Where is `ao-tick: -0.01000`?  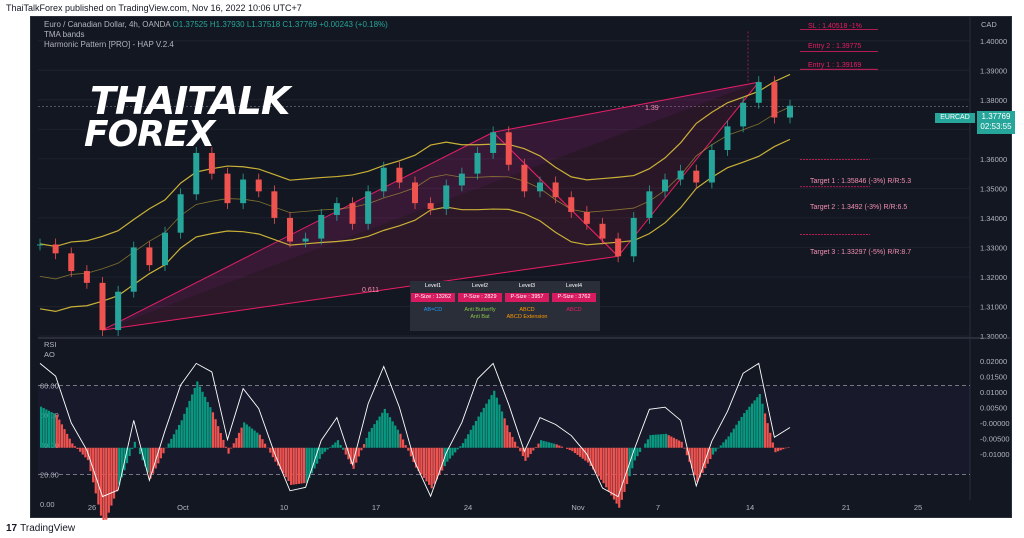 ao-tick: -0.01000 is located at coordinates (995, 454).